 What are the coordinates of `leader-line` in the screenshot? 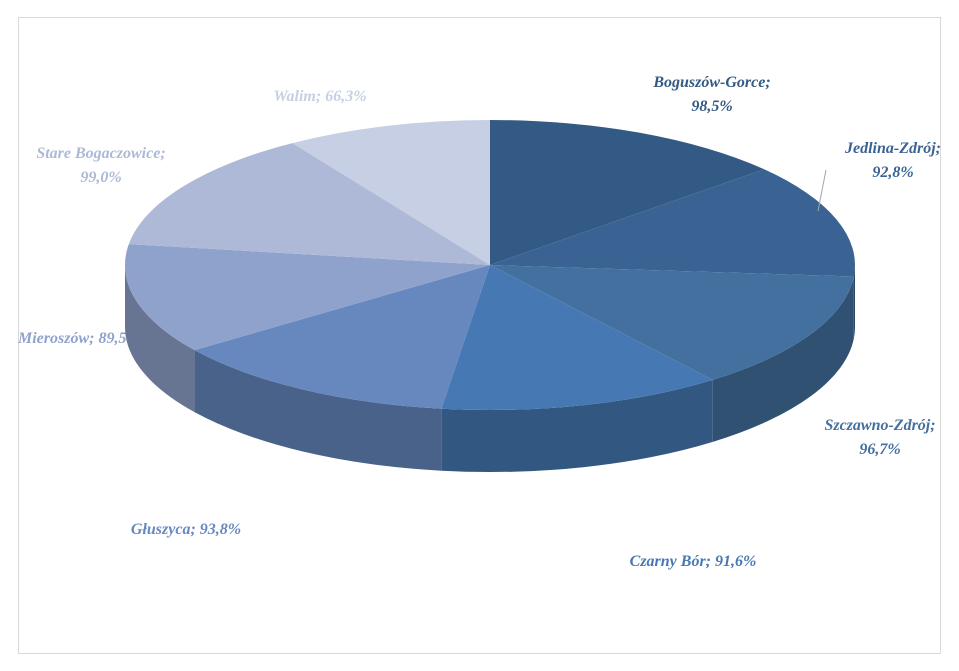 It's located at (822, 190).